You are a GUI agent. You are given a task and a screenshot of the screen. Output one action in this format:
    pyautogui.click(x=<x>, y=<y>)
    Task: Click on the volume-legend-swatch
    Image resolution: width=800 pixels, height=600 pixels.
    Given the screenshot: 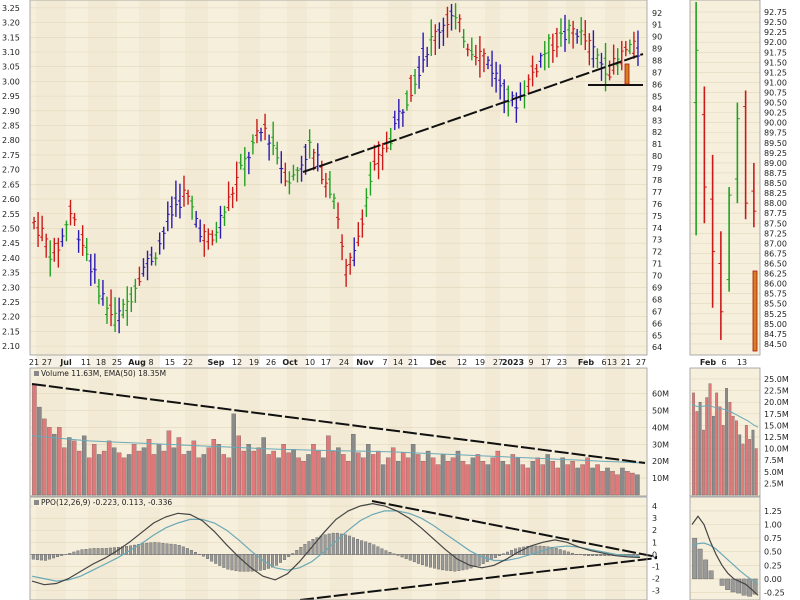 What is the action you would take?
    pyautogui.click(x=36, y=373)
    